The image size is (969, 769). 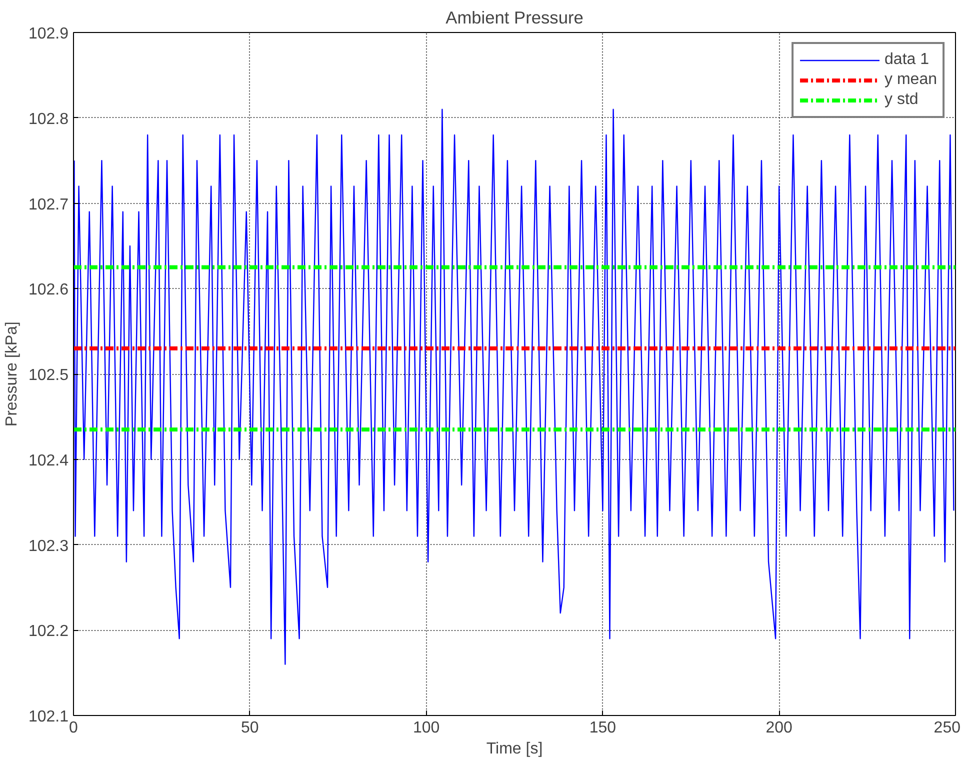 What do you see at coordinates (515, 18) in the screenshot?
I see `chart-title: Ambient Pressure` at bounding box center [515, 18].